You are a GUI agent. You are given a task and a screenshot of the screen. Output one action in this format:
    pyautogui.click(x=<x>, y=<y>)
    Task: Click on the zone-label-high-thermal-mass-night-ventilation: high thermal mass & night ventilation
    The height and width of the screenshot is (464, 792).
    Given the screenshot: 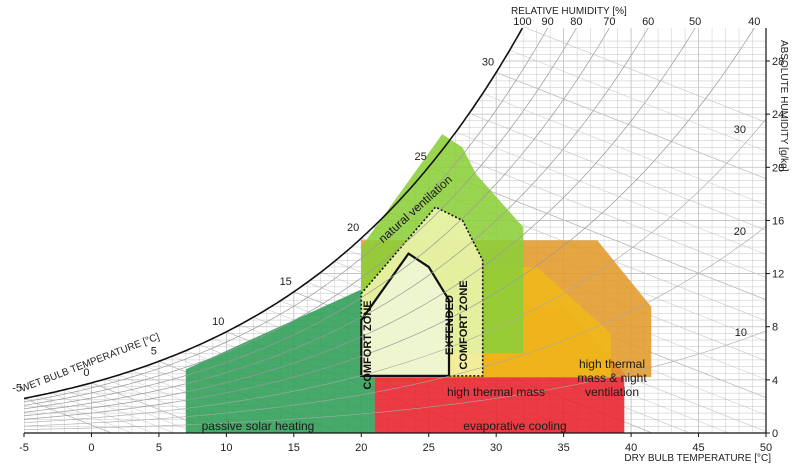 What is the action you would take?
    pyautogui.click(x=612, y=378)
    